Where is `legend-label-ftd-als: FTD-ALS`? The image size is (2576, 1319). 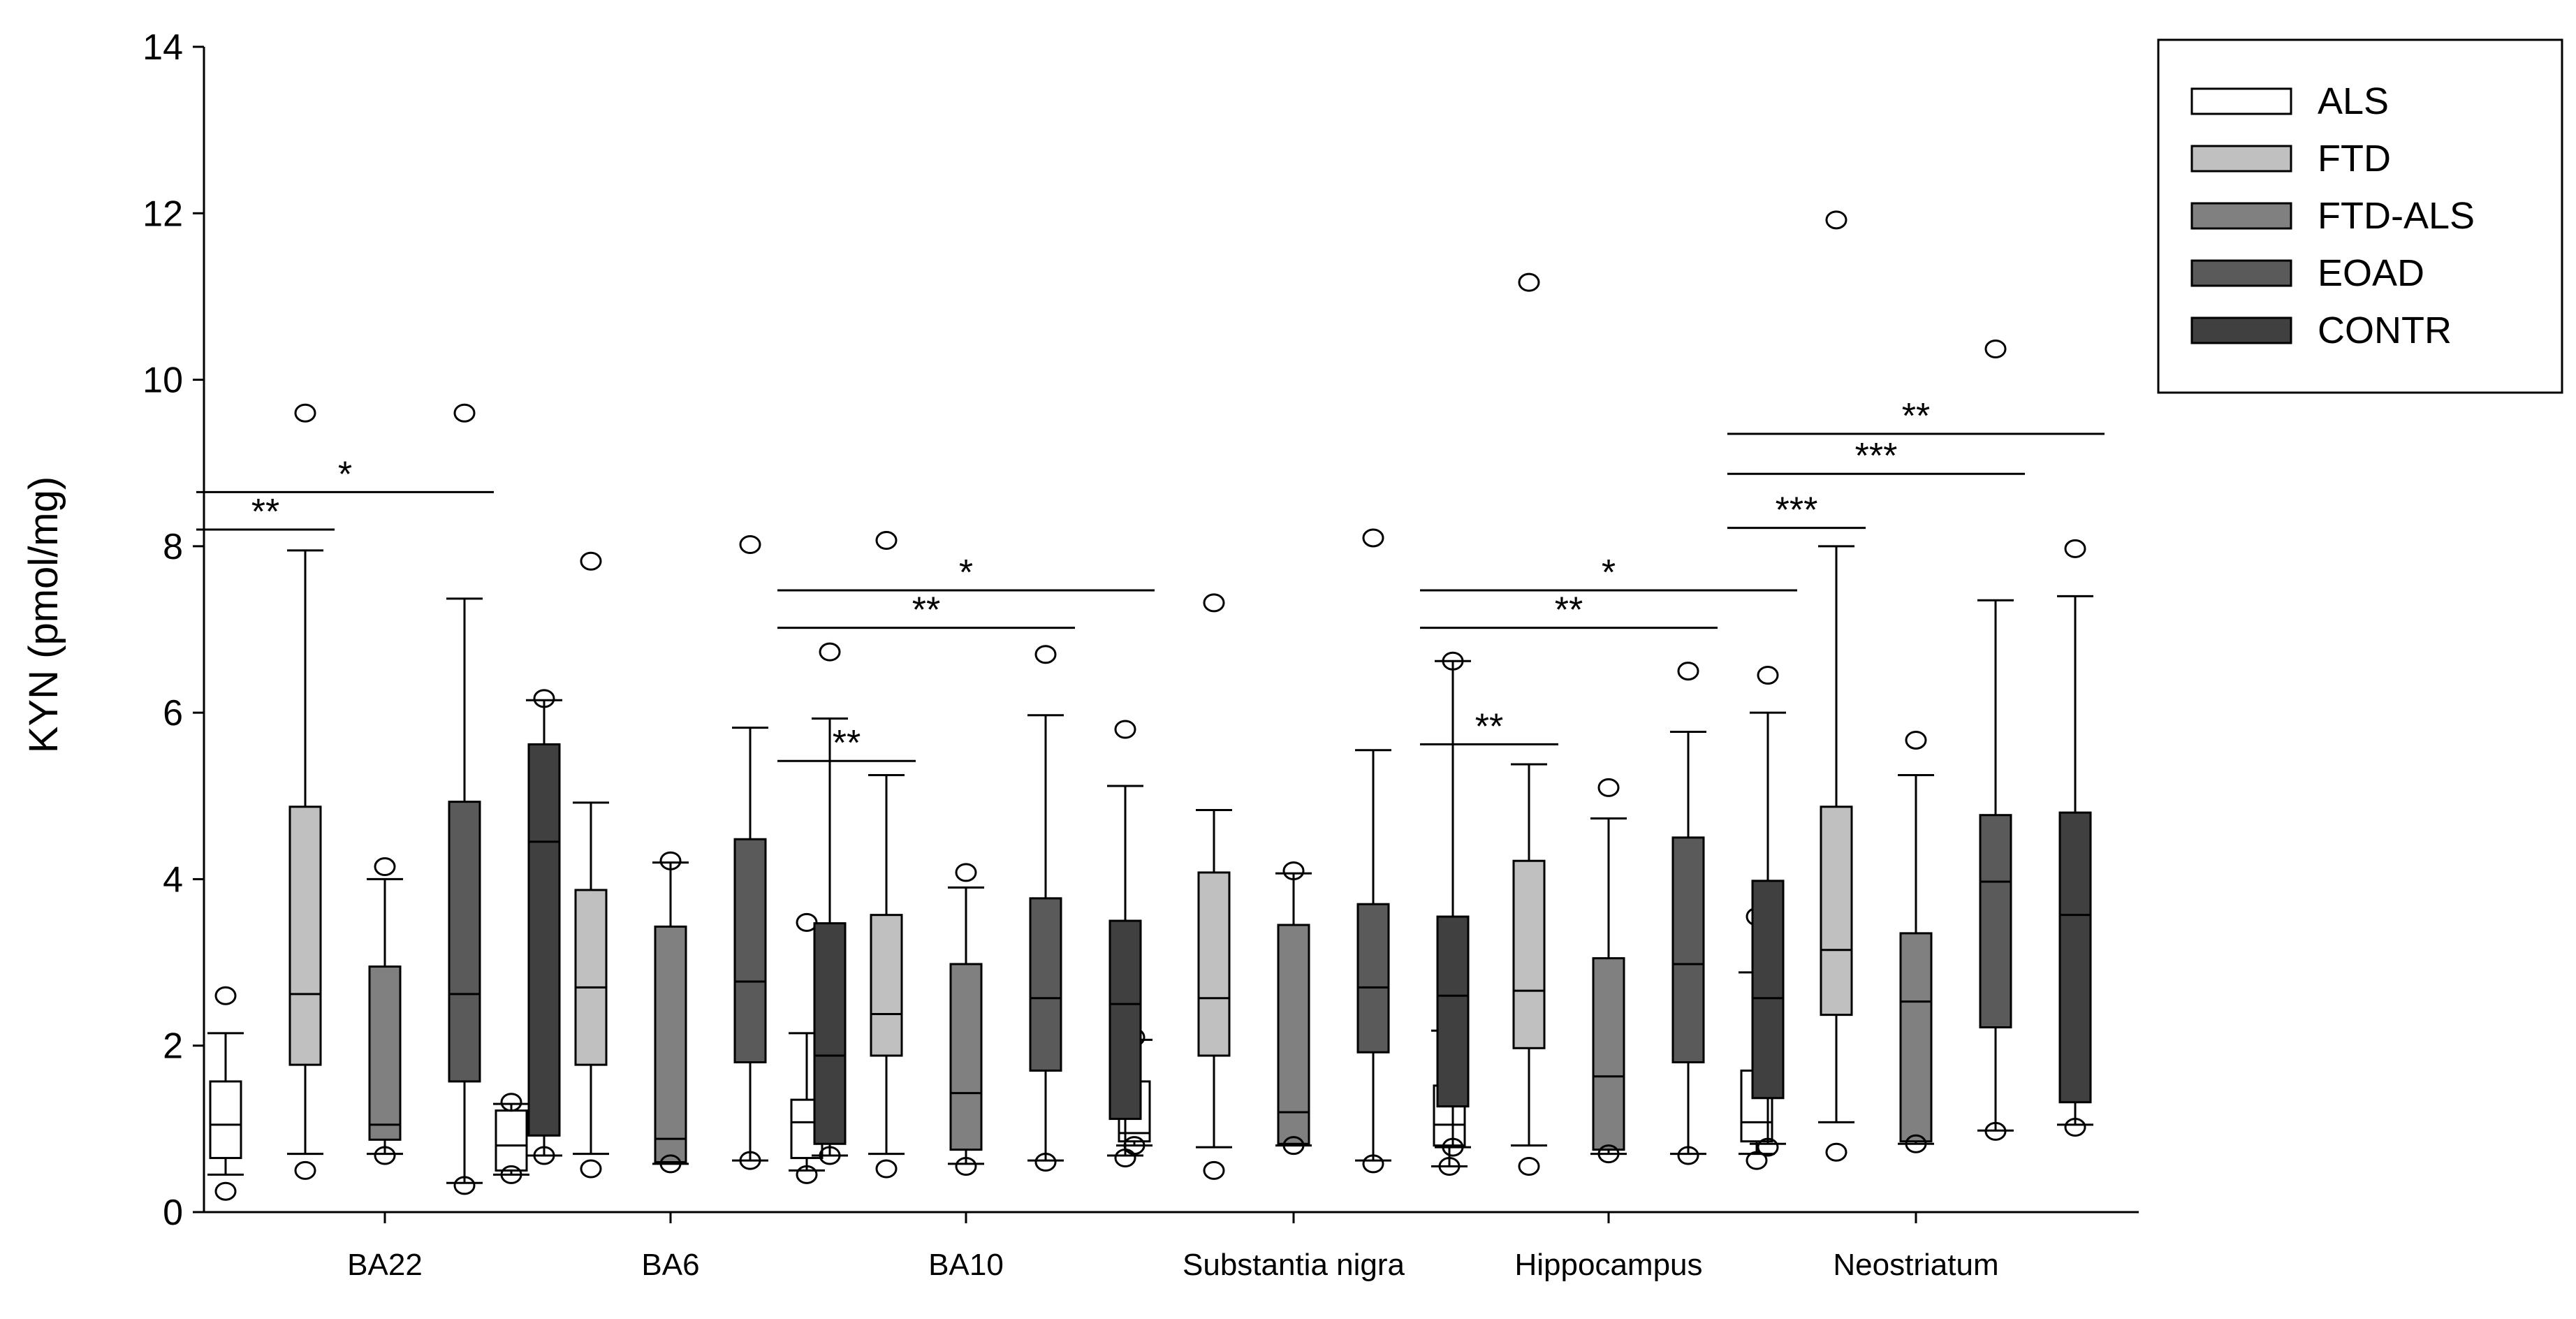 legend-label-ftd-als: FTD-ALS is located at coordinates (2396, 216).